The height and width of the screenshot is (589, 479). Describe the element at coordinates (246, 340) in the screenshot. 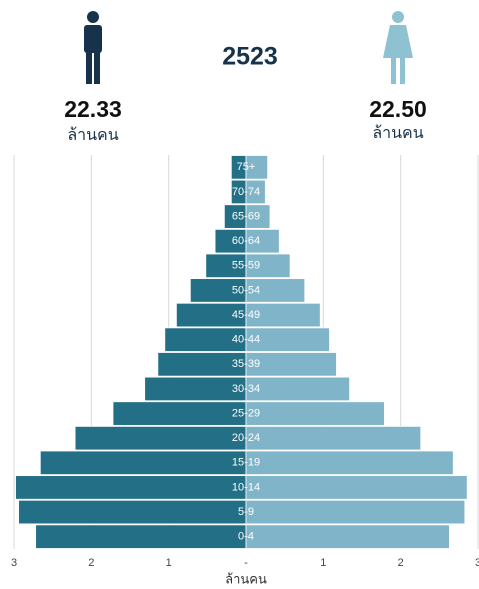

I see `category-label: 40-44` at that location.